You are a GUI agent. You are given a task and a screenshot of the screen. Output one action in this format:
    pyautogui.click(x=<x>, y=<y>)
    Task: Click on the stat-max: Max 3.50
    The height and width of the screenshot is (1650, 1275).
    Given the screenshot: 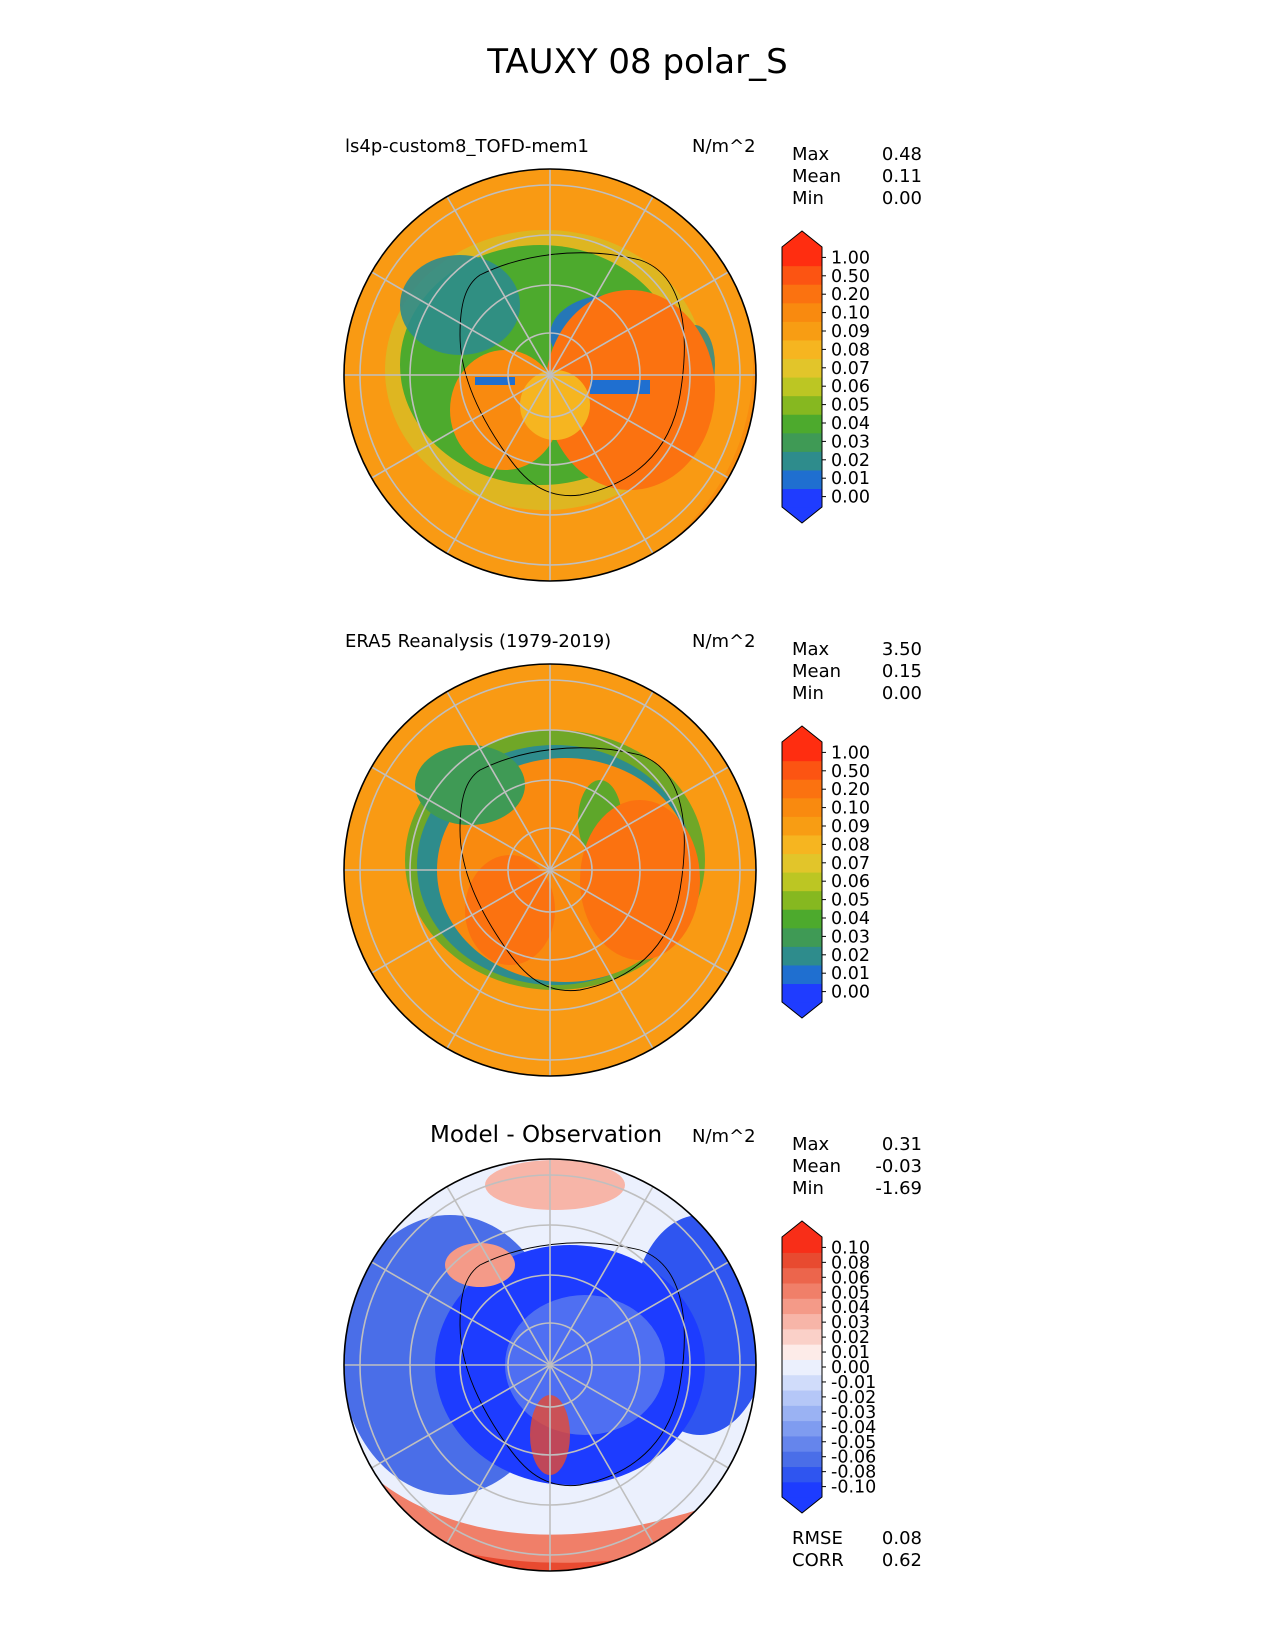 What is the action you would take?
    pyautogui.click(x=857, y=650)
    